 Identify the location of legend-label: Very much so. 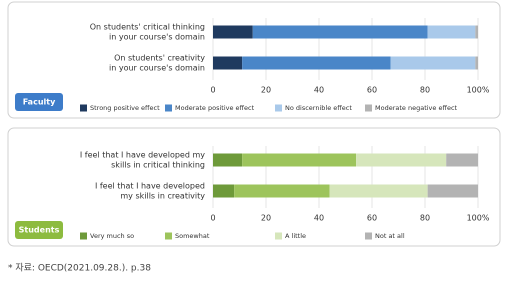
(112, 236).